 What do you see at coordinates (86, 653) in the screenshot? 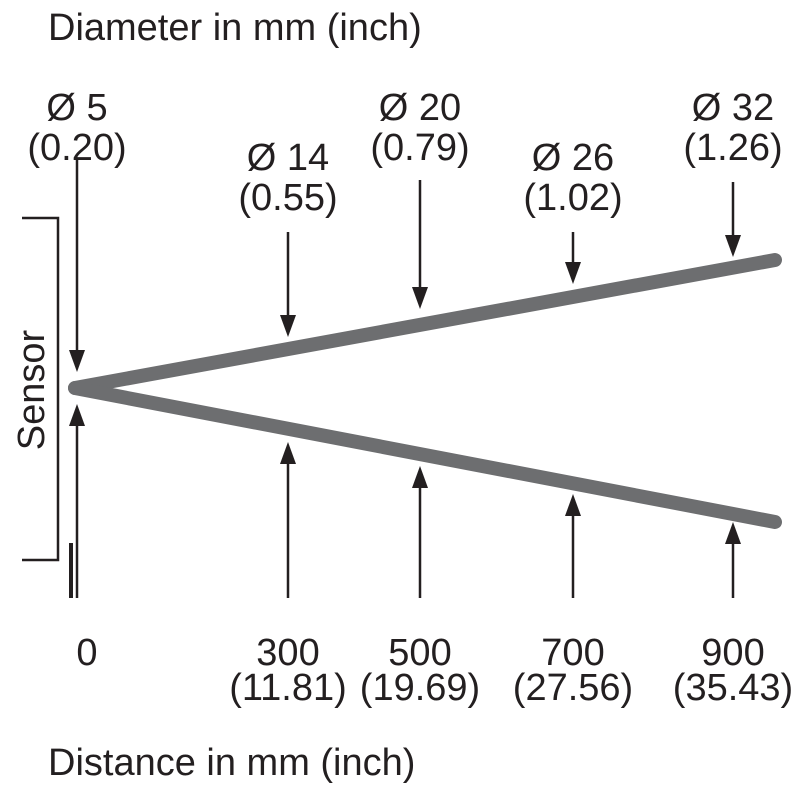
I see `distance-mm: 0` at bounding box center [86, 653].